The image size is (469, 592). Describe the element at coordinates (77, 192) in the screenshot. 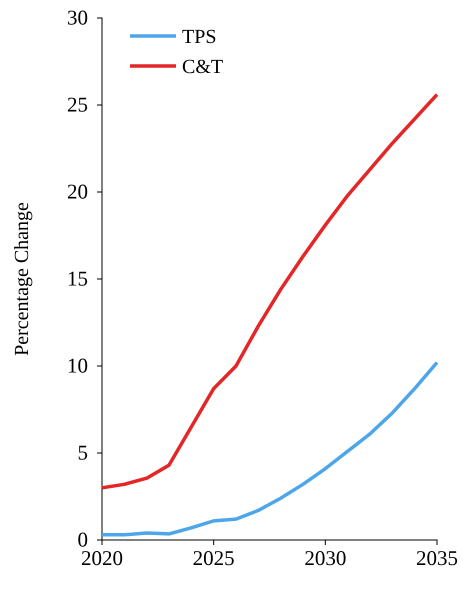

I see `y-tick-label: 20` at that location.